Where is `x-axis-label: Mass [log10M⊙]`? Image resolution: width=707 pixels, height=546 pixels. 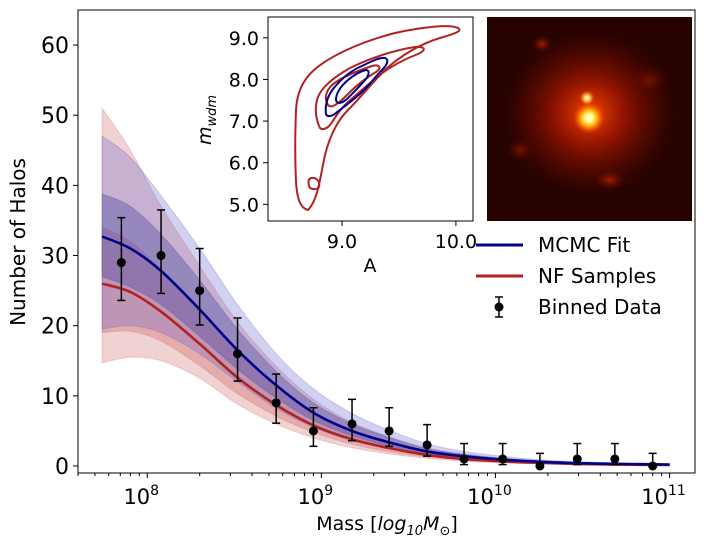 x-axis-label: Mass [log10M⊙] is located at coordinates (387, 526).